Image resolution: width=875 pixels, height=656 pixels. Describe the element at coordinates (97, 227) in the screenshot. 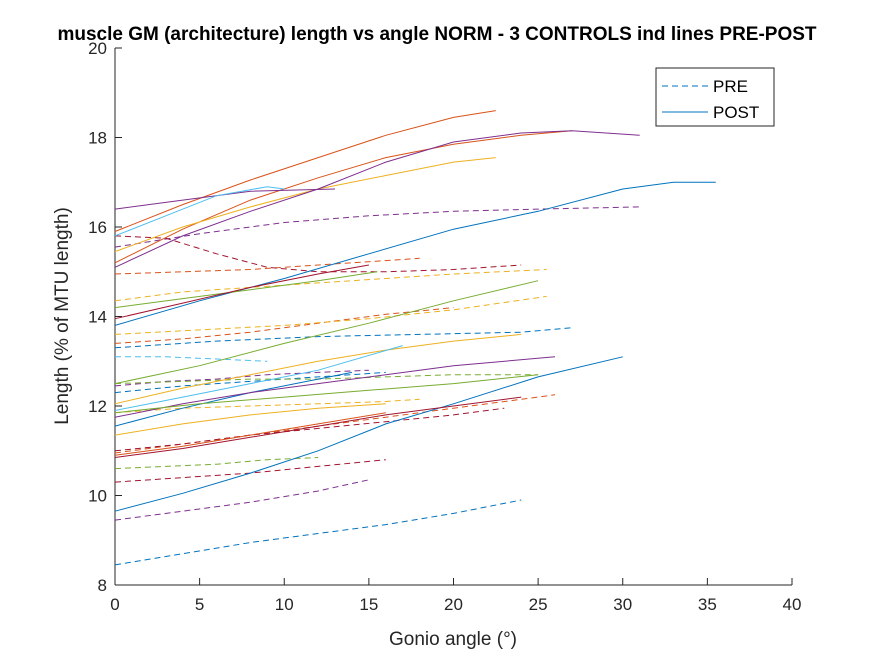

I see `y-tick-label: 16` at that location.